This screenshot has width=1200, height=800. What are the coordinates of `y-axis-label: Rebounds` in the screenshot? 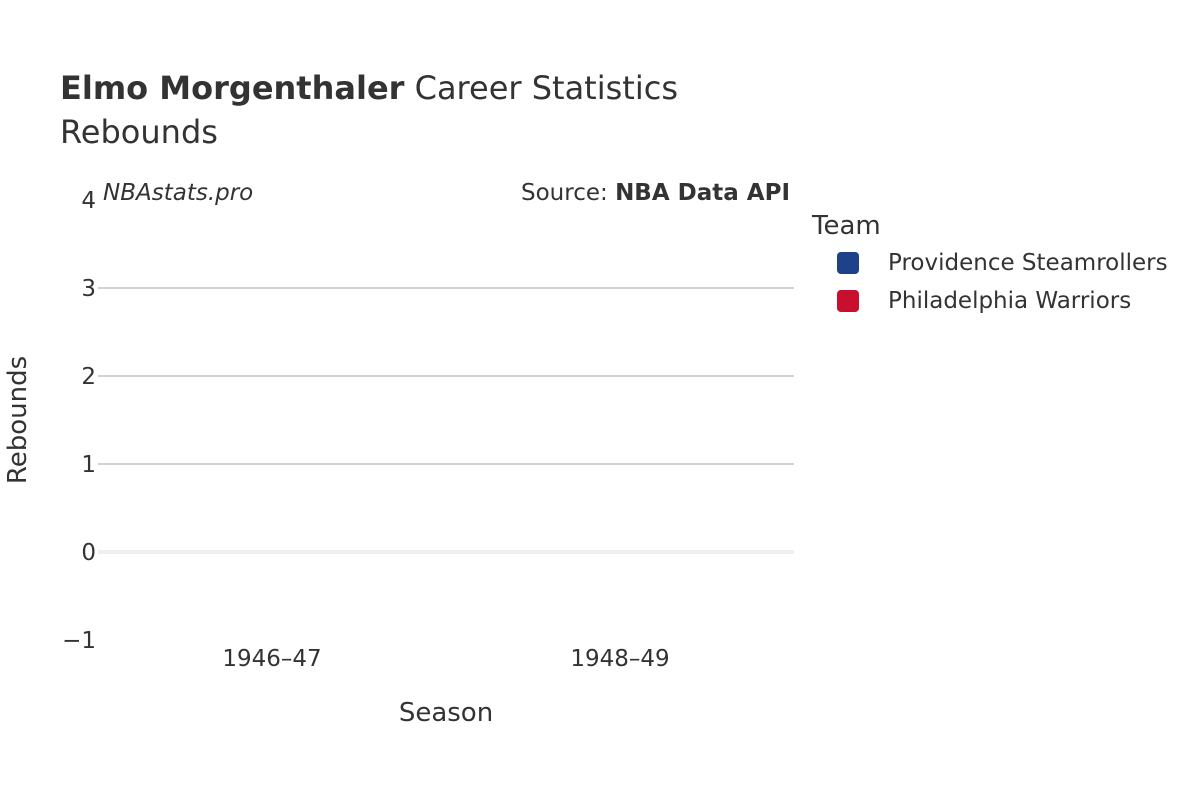 It's located at (18, 420).